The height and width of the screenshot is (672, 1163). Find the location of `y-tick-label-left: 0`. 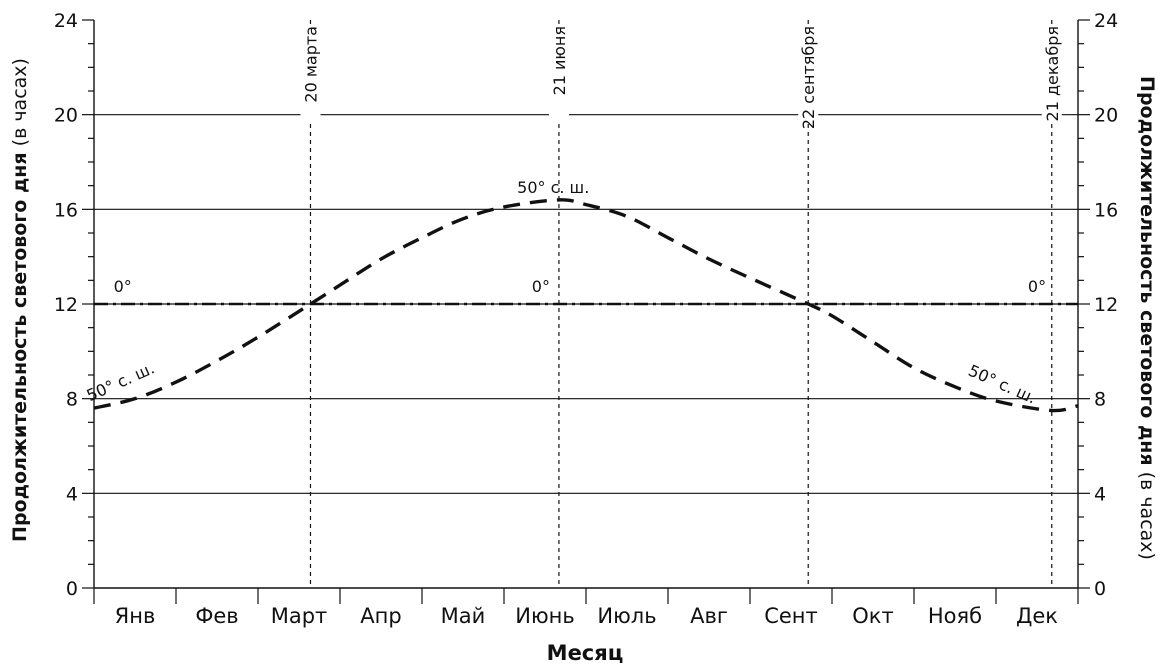

y-tick-label-left: 0 is located at coordinates (72, 589).